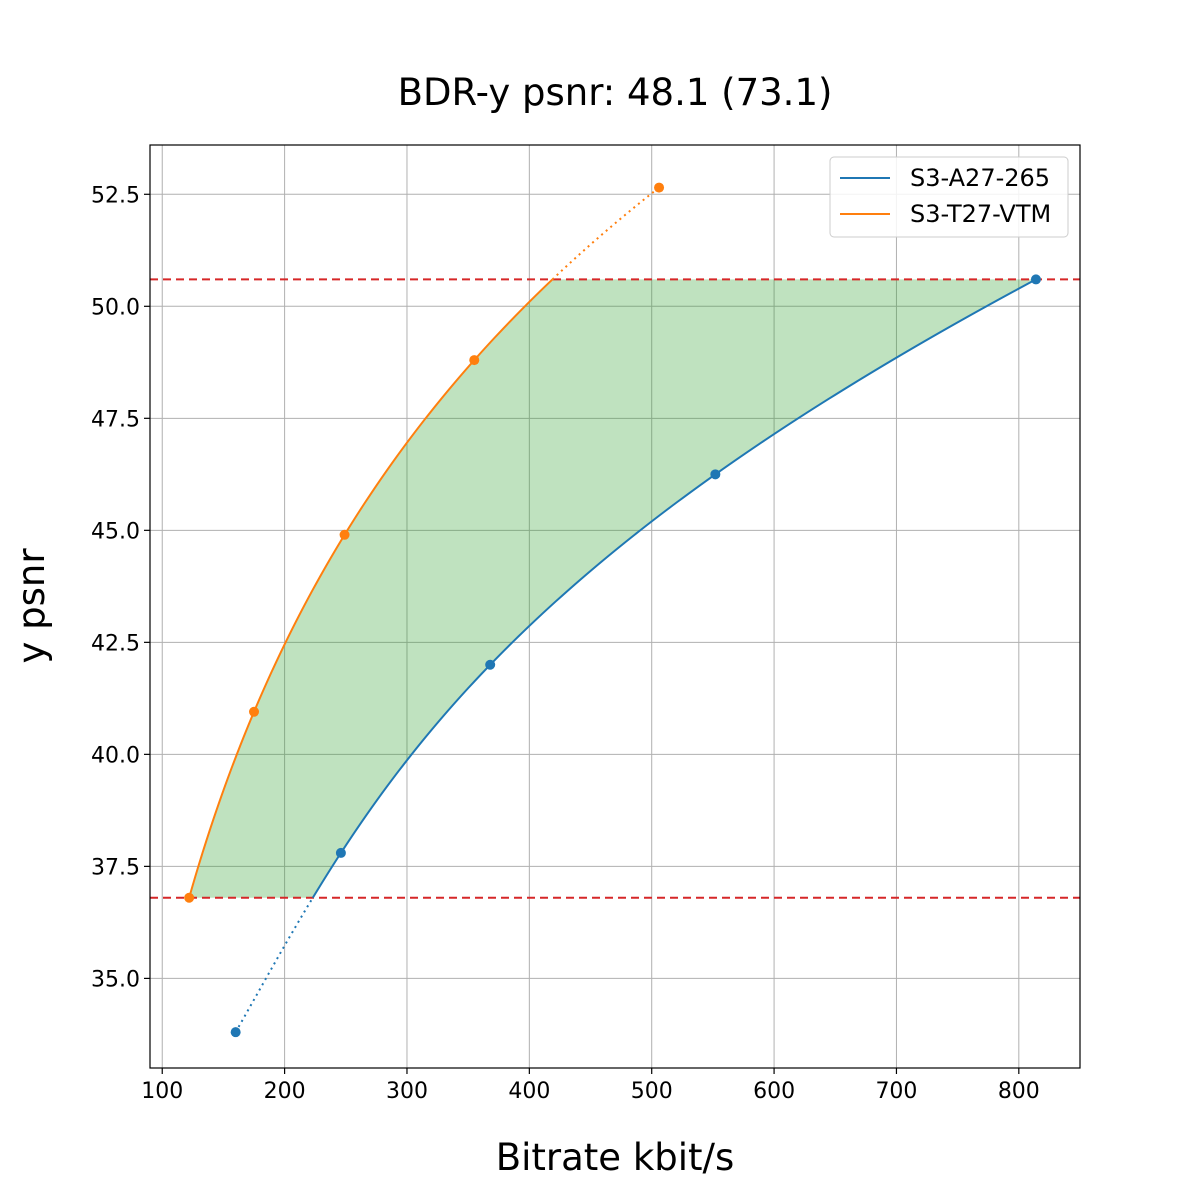  What do you see at coordinates (115, 755) in the screenshot?
I see `y-tick-label: 40.0` at bounding box center [115, 755].